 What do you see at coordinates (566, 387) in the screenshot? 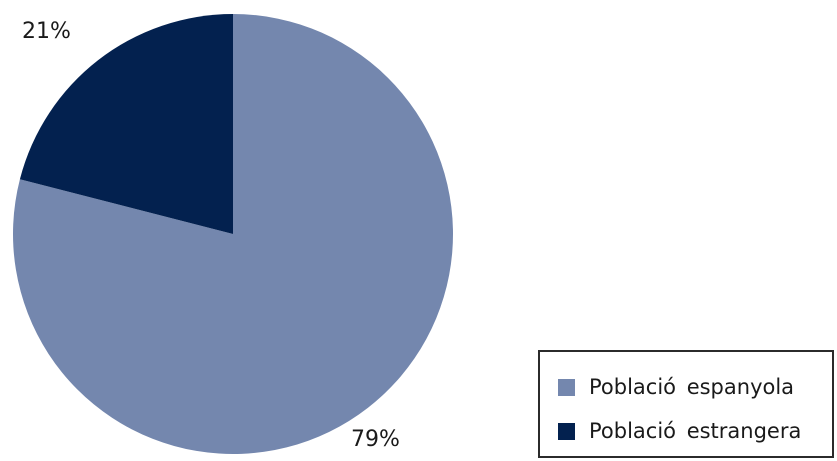
I see `legend-swatch-poblacio-espanyola` at bounding box center [566, 387].